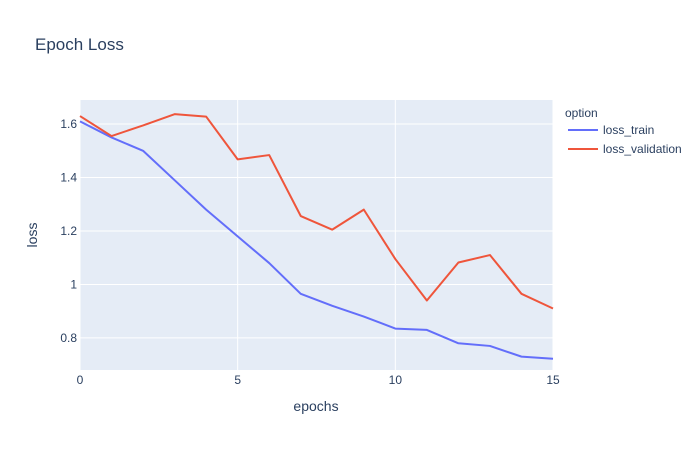 The height and width of the screenshot is (450, 700). Describe the element at coordinates (642, 149) in the screenshot. I see `legend-label-loss_validation: loss_validation` at that location.